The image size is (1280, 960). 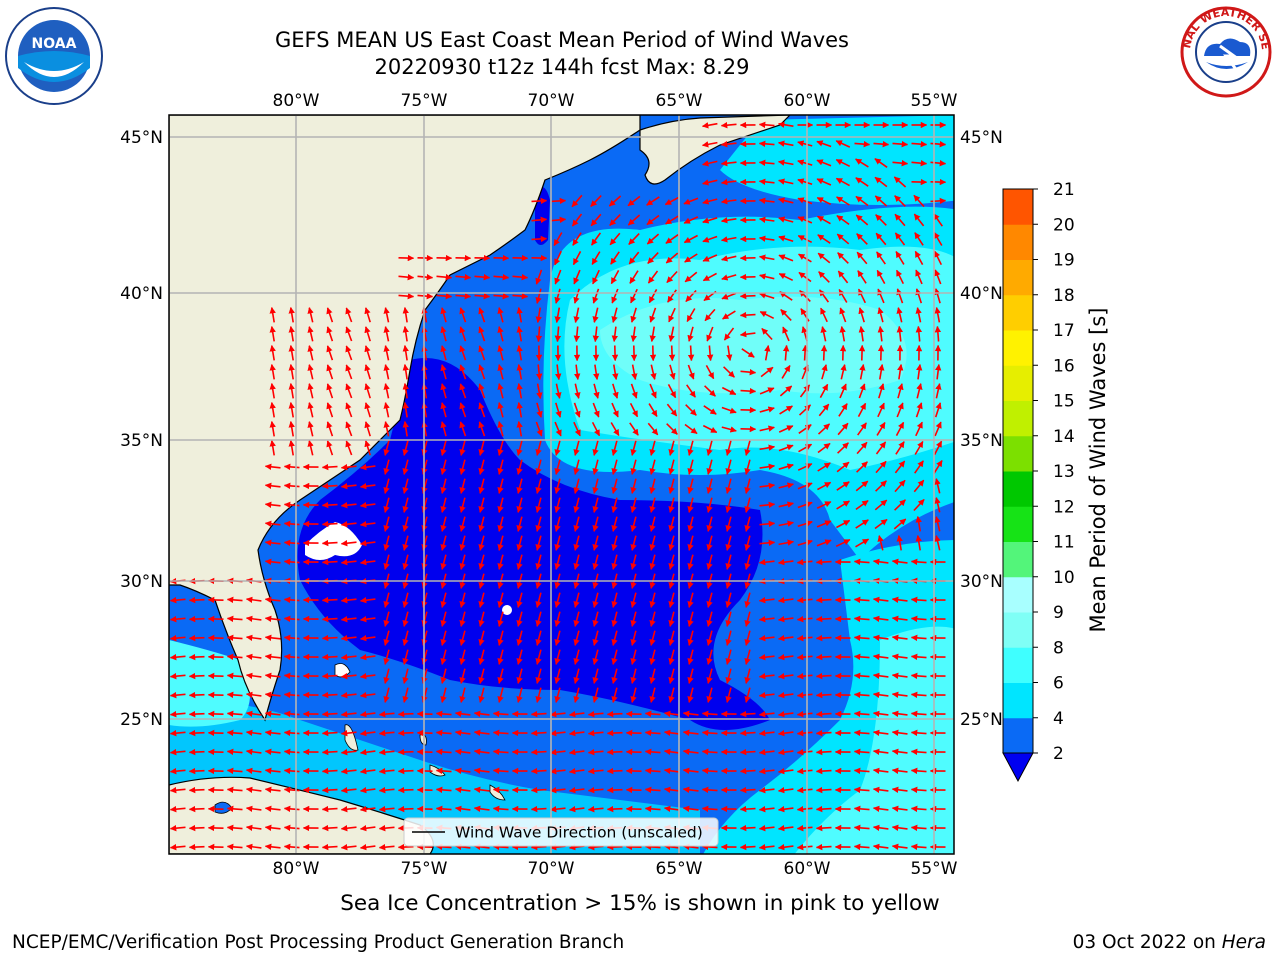 I want to click on colorbar-tick-label: 11, so click(x=1064, y=543).